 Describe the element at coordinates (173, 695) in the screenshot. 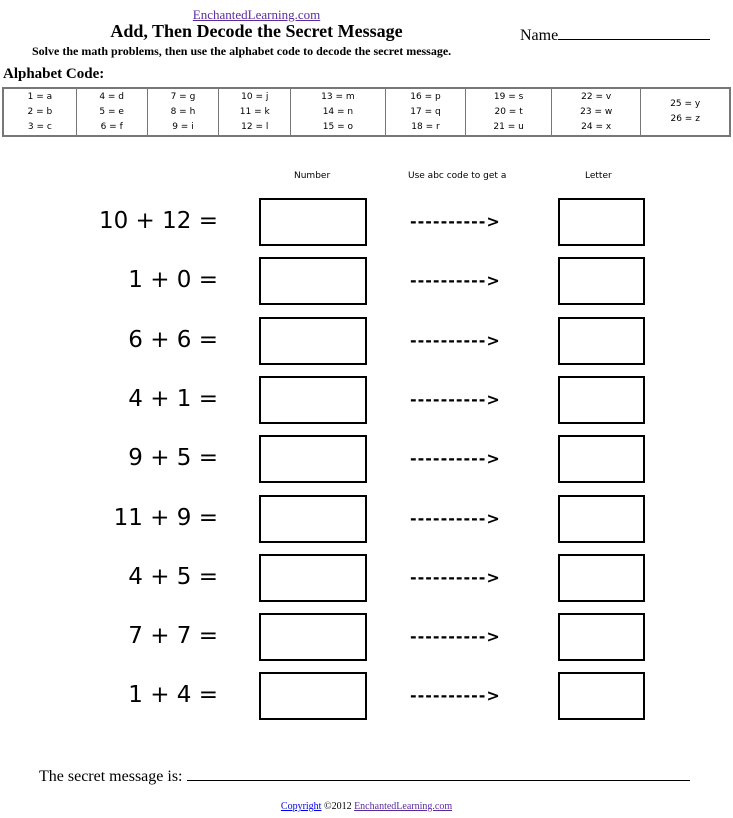

I see `math-problem: 1 + 4 =` at that location.